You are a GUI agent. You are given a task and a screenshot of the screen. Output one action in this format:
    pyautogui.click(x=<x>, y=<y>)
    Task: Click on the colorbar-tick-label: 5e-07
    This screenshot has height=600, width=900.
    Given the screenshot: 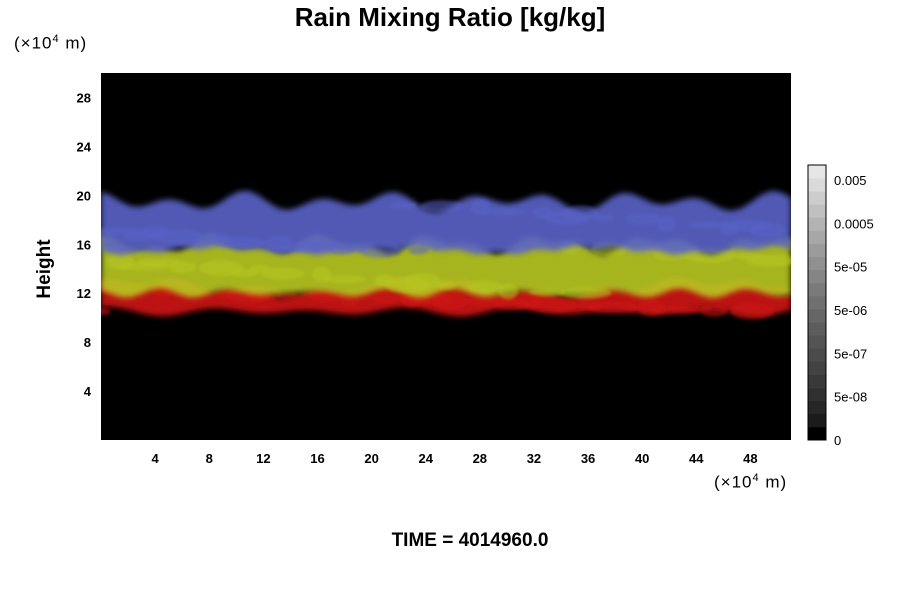 What is the action you would take?
    pyautogui.click(x=850, y=353)
    